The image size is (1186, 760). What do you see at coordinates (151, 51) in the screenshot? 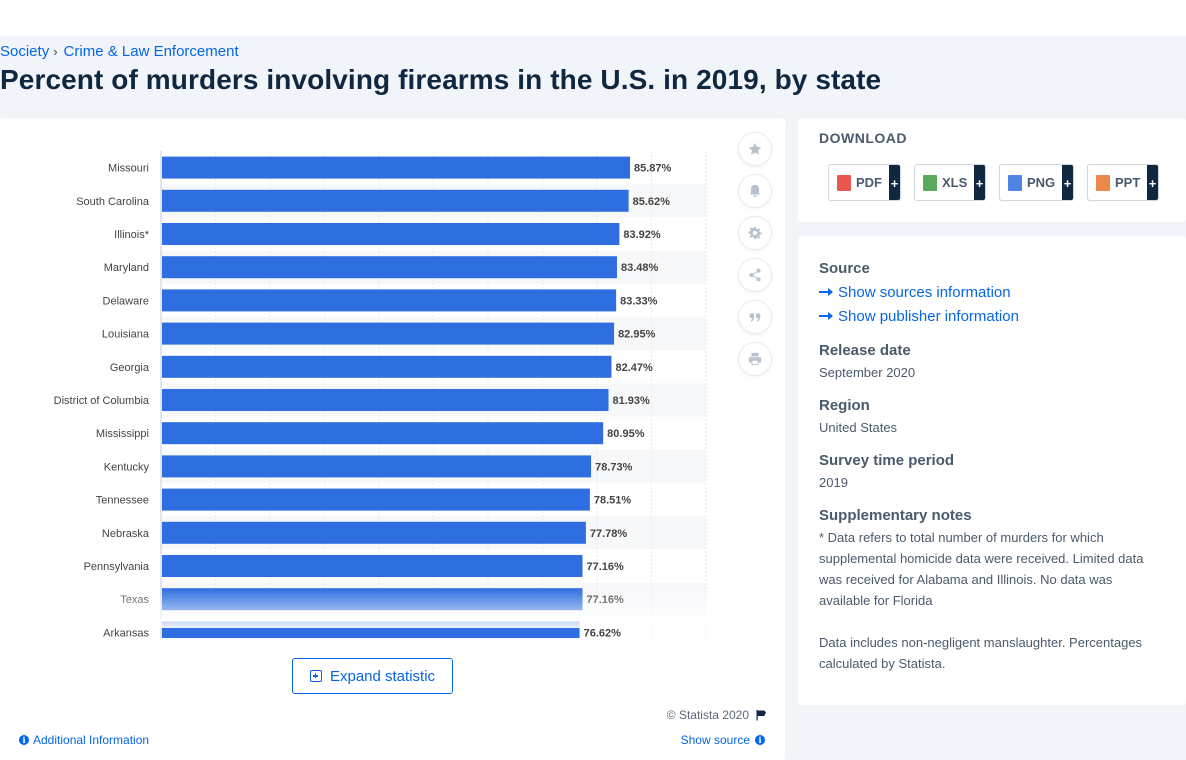
I see `breadcrumb-crime: Crime & Law Enforcement` at bounding box center [151, 51].